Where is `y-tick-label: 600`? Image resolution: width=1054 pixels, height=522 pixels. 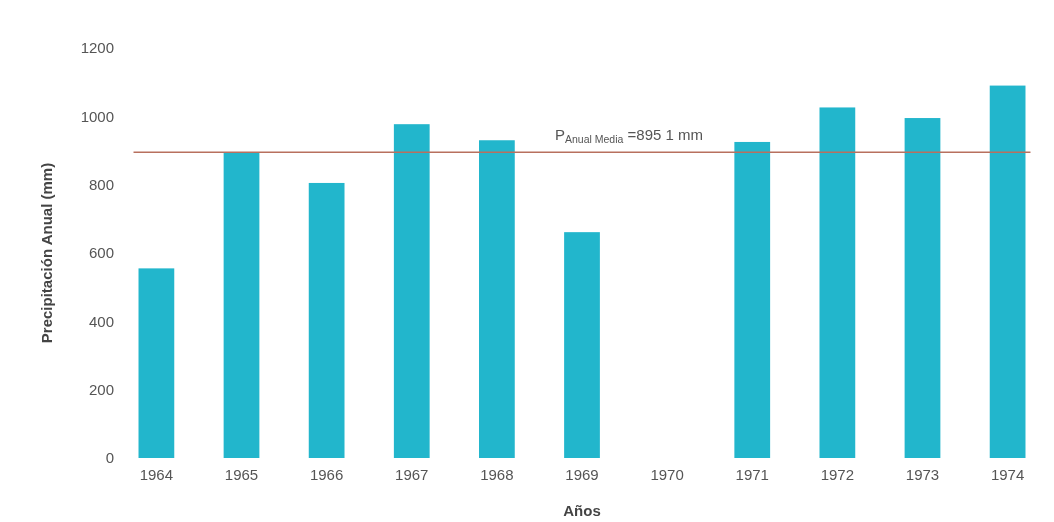 y-tick-label: 600 is located at coordinates (101, 253).